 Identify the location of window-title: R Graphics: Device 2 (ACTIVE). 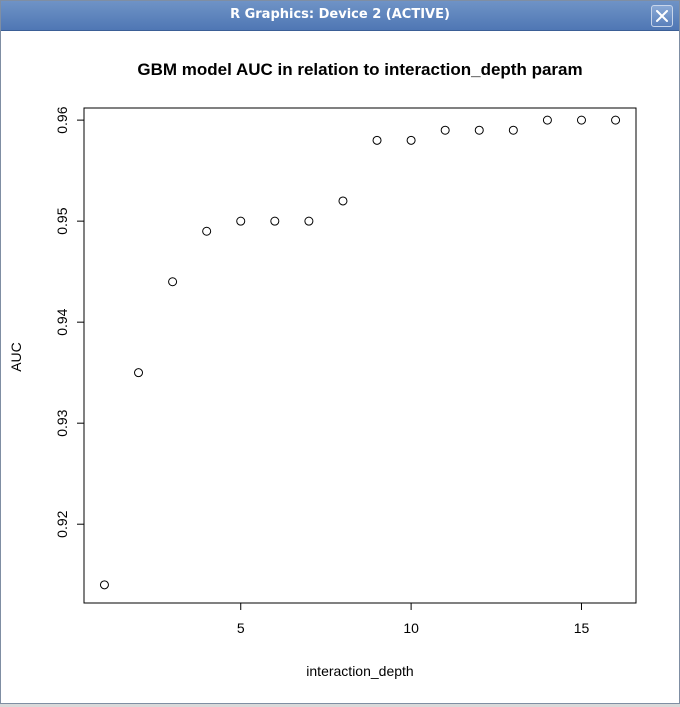
(340, 14).